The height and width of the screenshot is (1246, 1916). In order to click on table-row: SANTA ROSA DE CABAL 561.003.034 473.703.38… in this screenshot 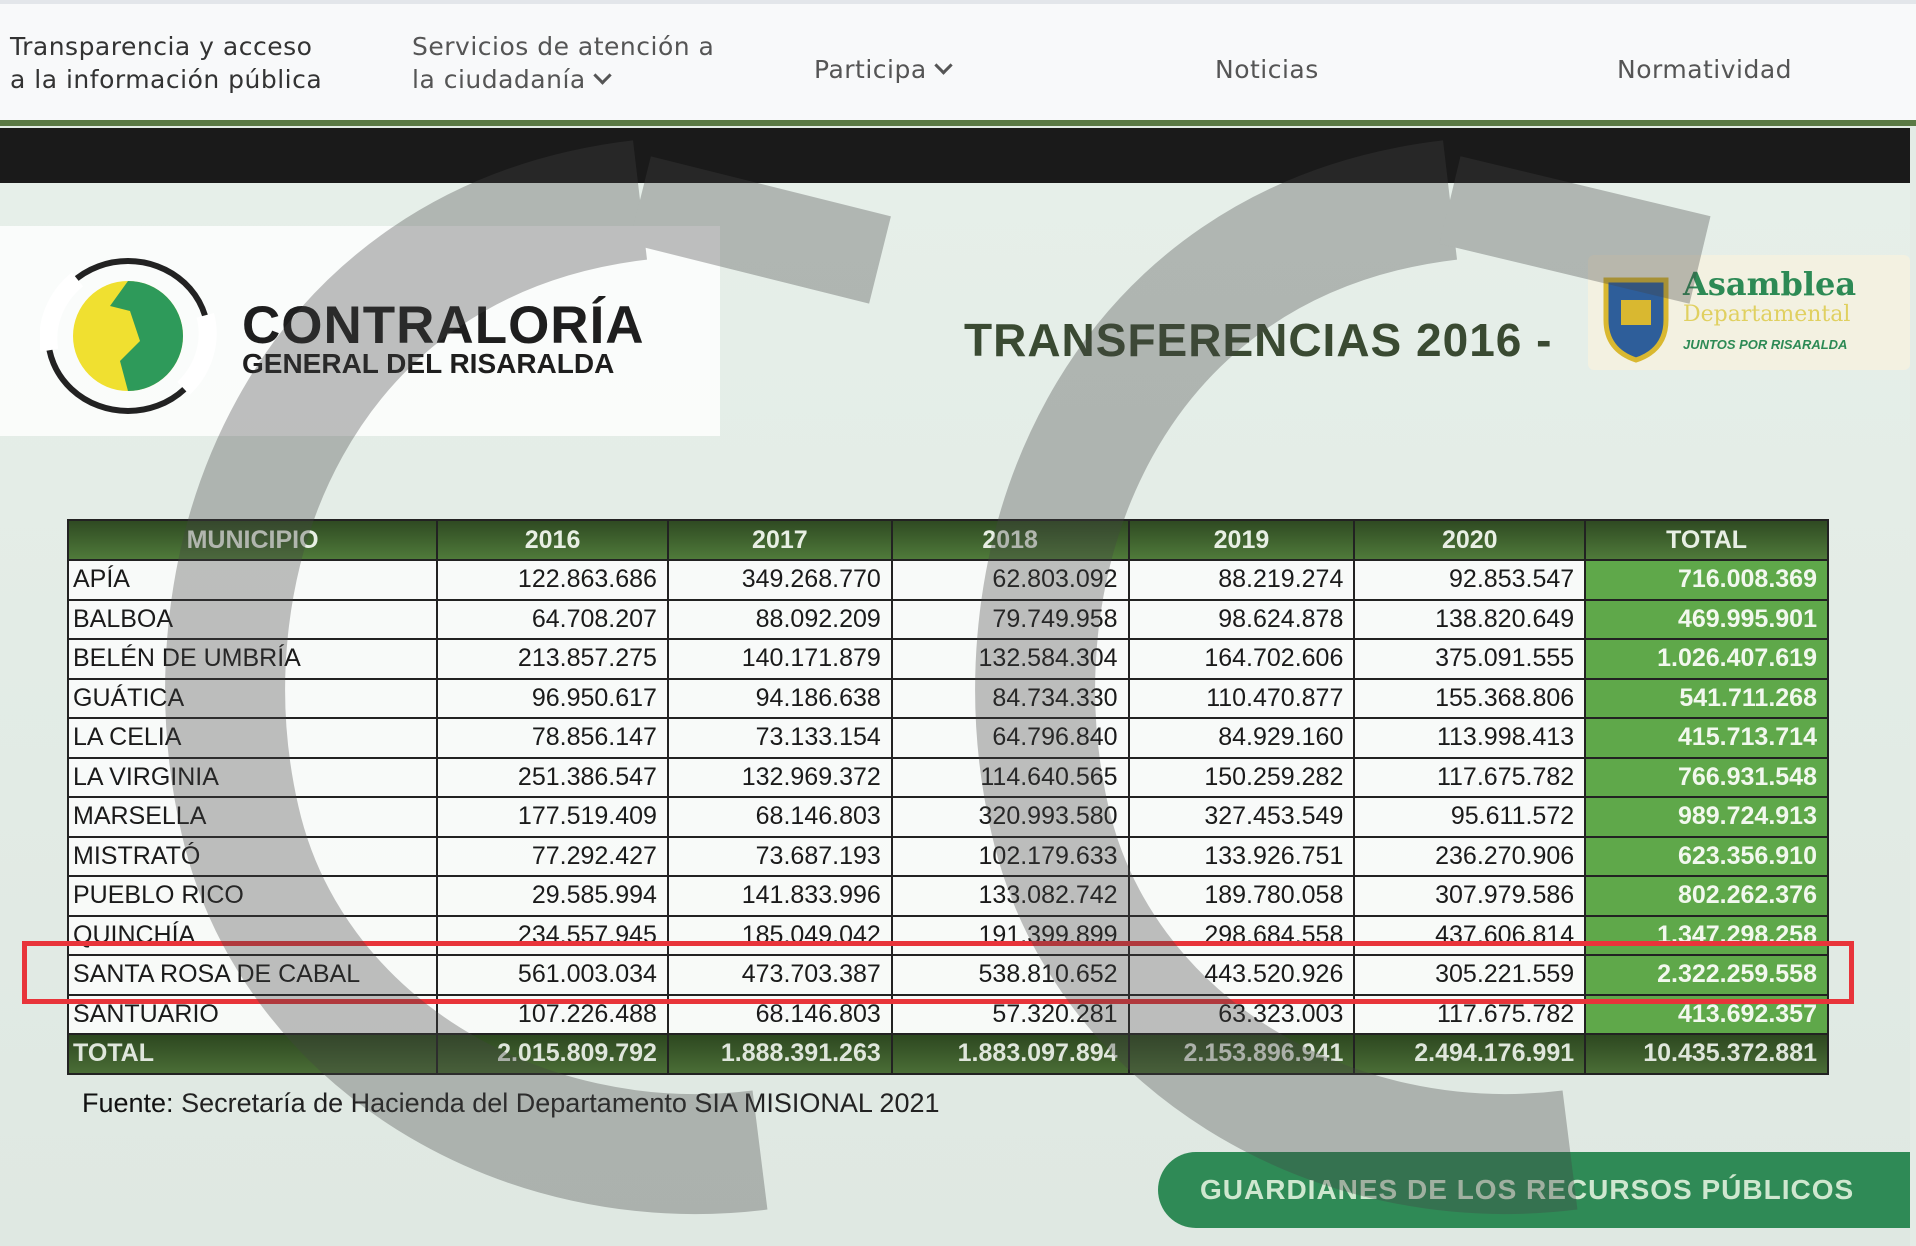, I will do `click(947, 975)`.